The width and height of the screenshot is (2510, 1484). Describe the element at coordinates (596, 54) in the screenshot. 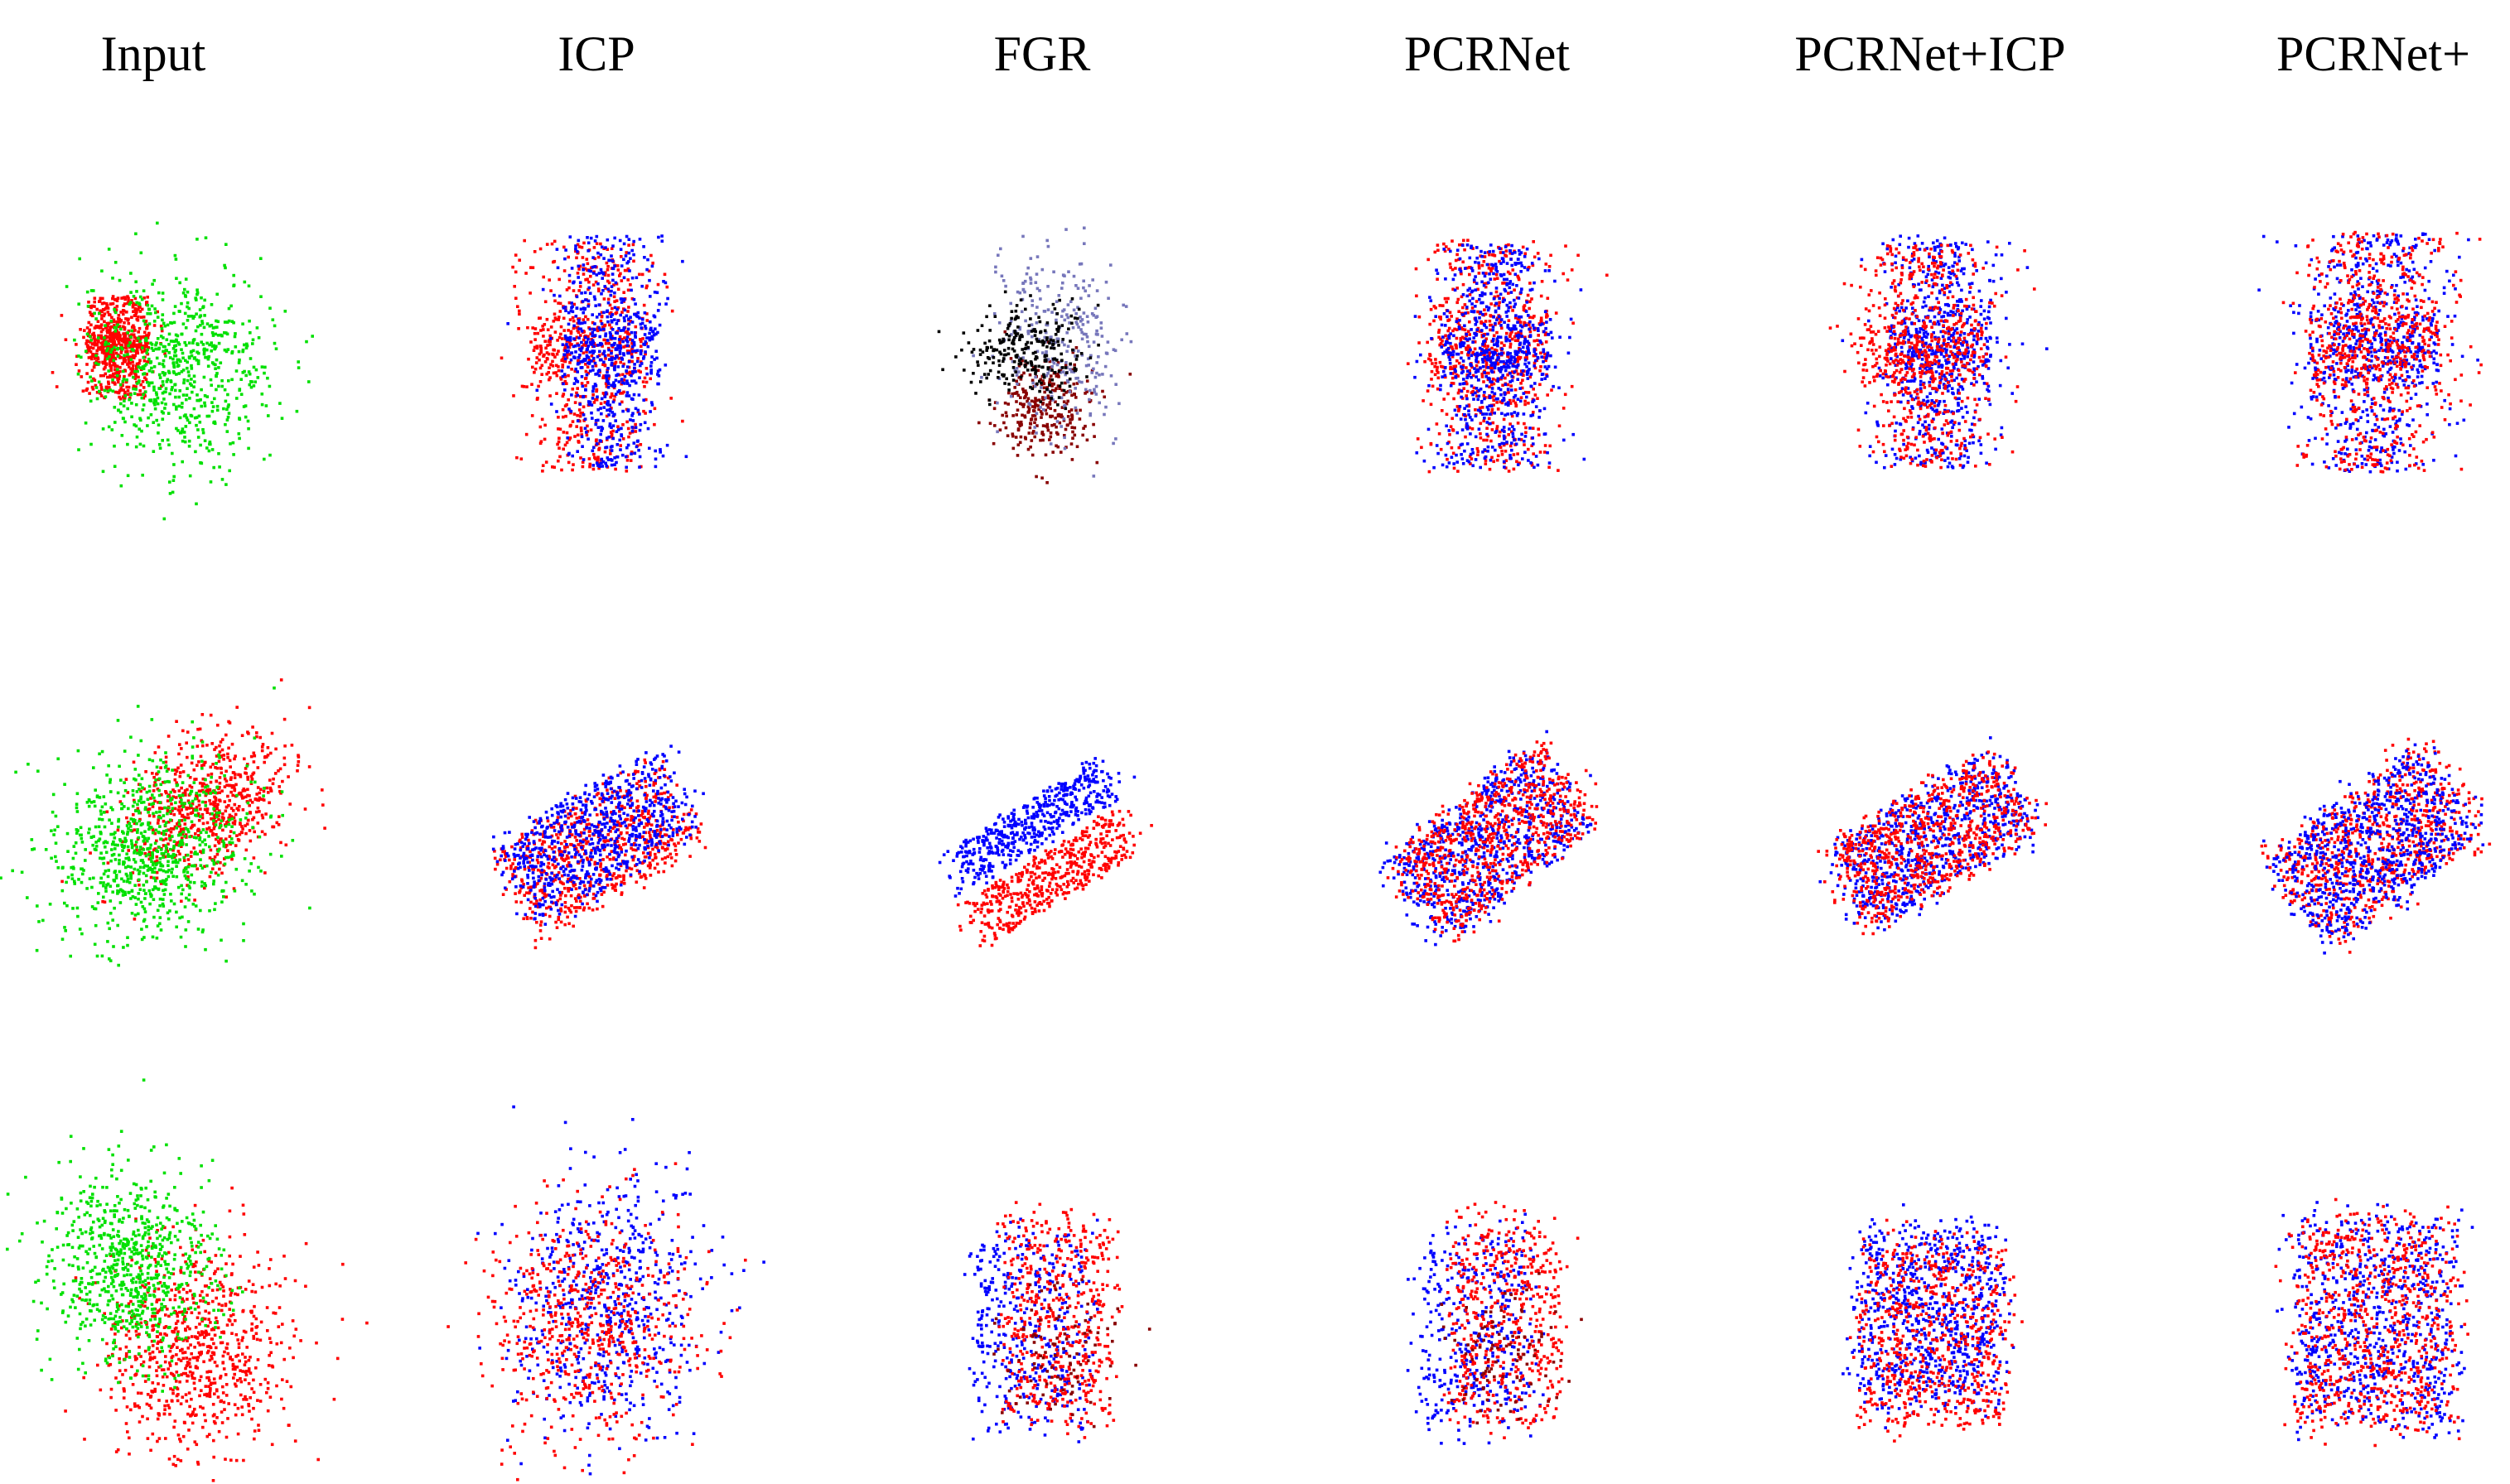

I see `column-title-icp: ICP` at that location.